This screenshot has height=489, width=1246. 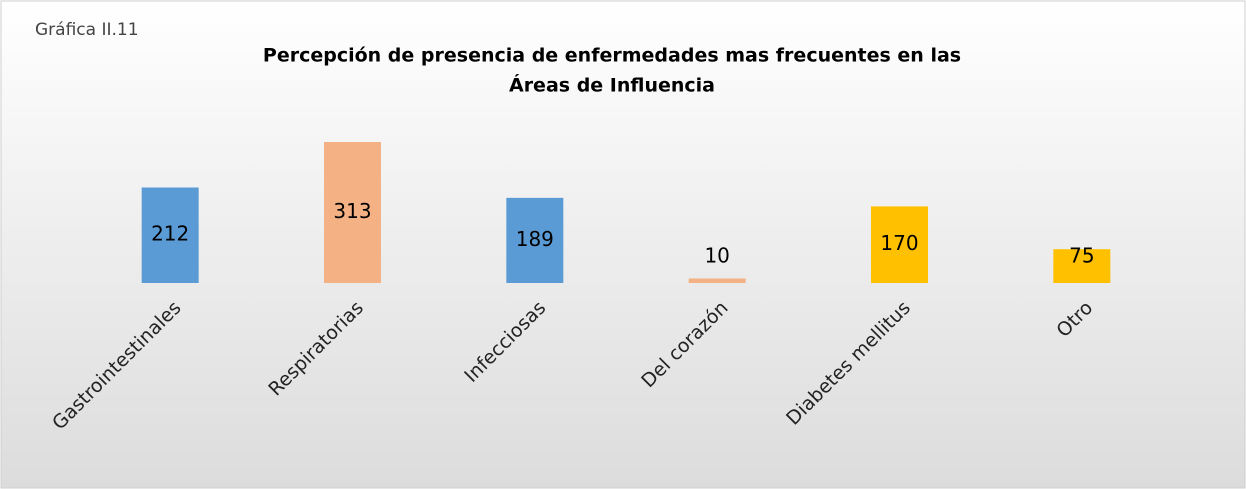 I want to click on data-label: 170, so click(x=899, y=243).